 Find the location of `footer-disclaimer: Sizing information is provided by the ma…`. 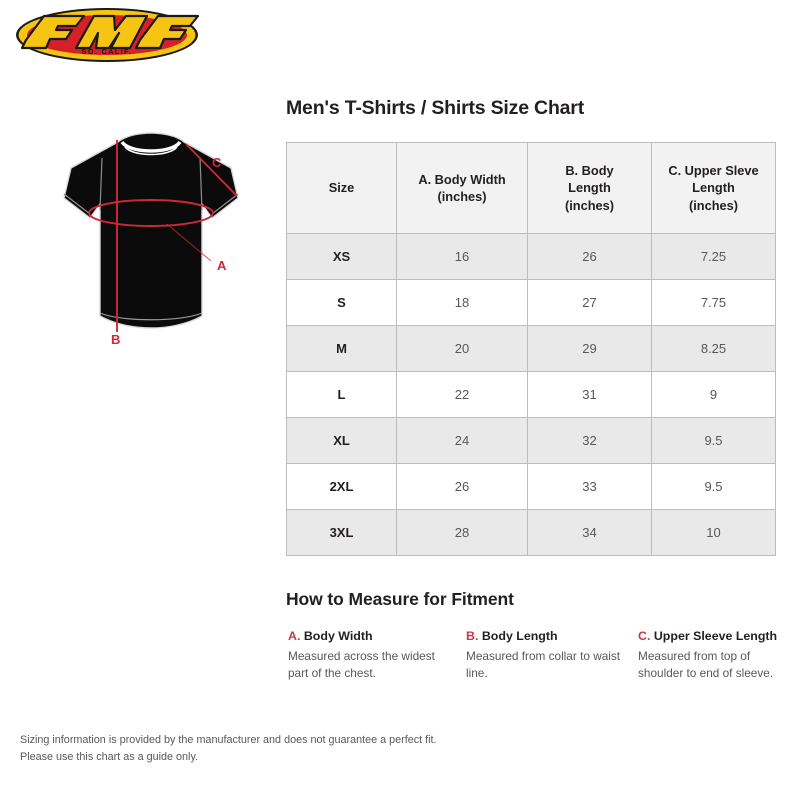

footer-disclaimer: Sizing information is provided by the ma… is located at coordinates (230, 749).